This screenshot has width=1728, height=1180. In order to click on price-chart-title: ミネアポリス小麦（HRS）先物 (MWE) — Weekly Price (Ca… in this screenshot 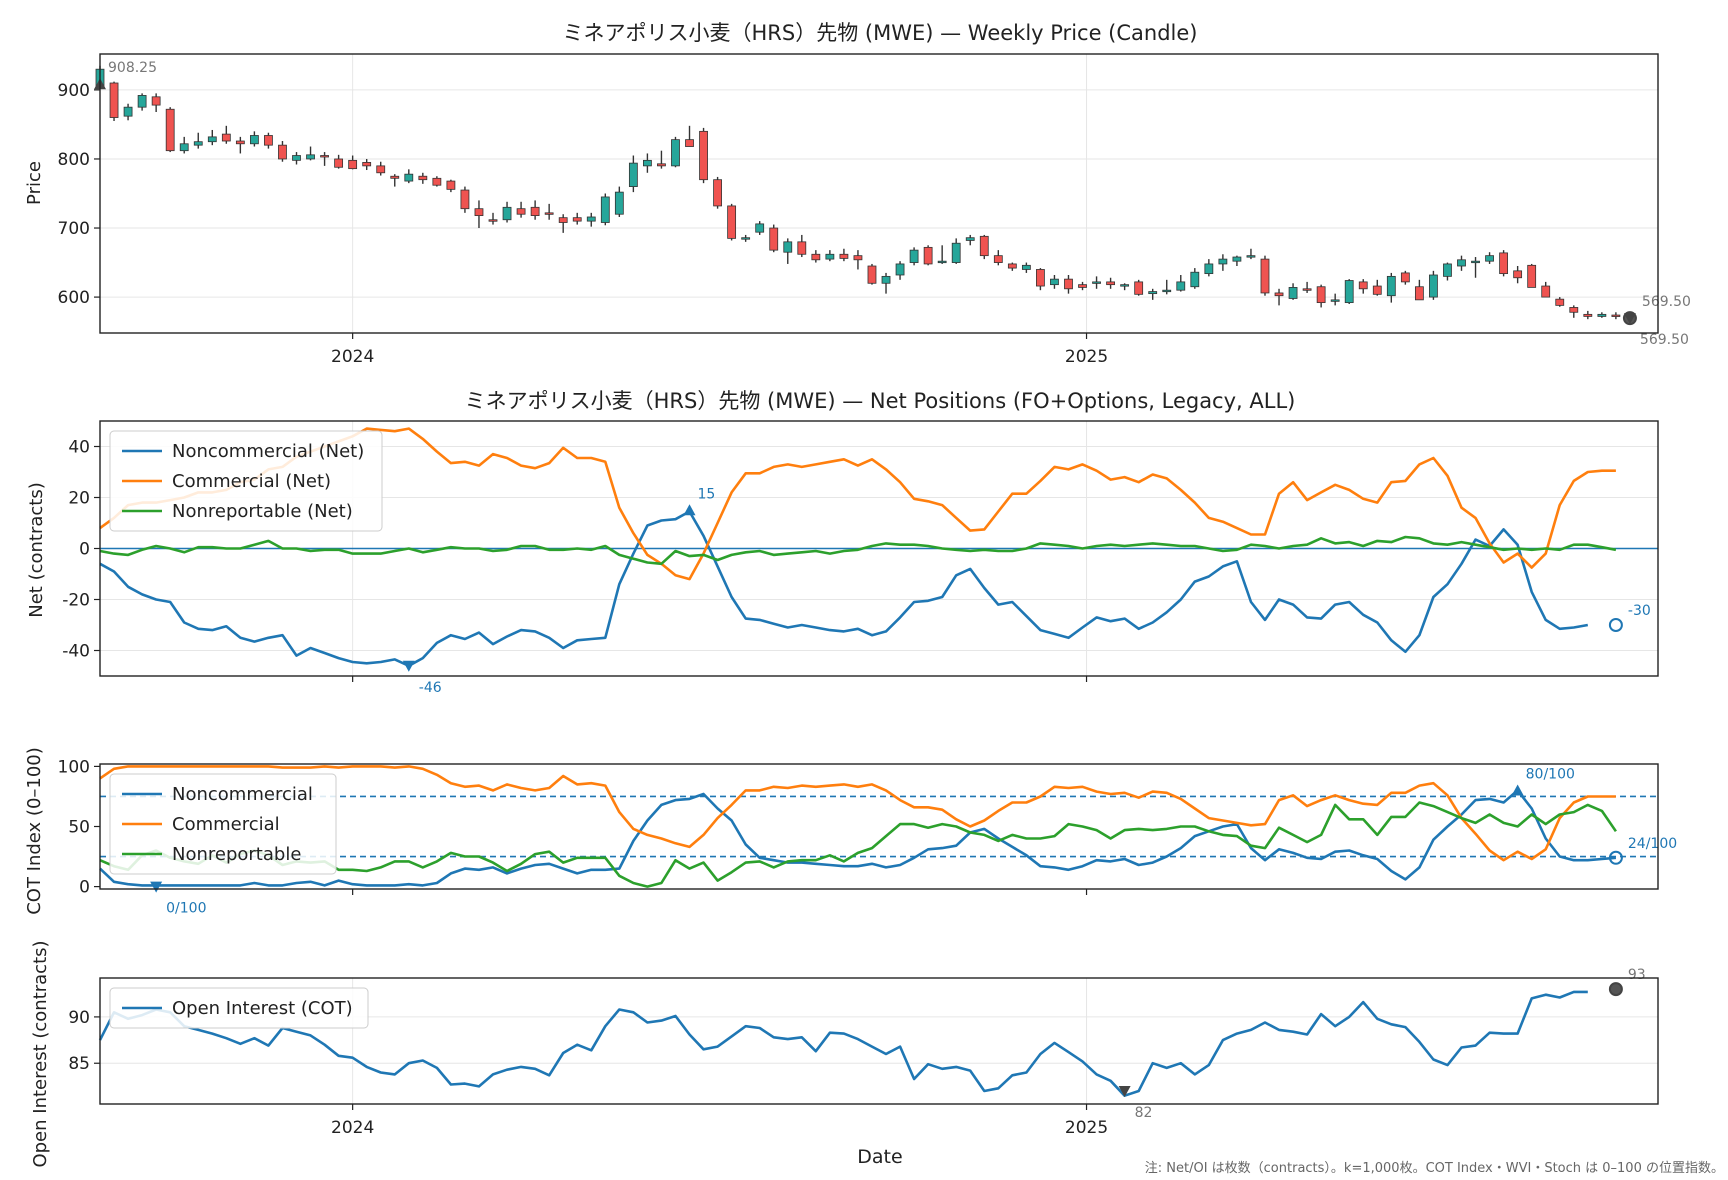, I will do `click(880, 33)`.